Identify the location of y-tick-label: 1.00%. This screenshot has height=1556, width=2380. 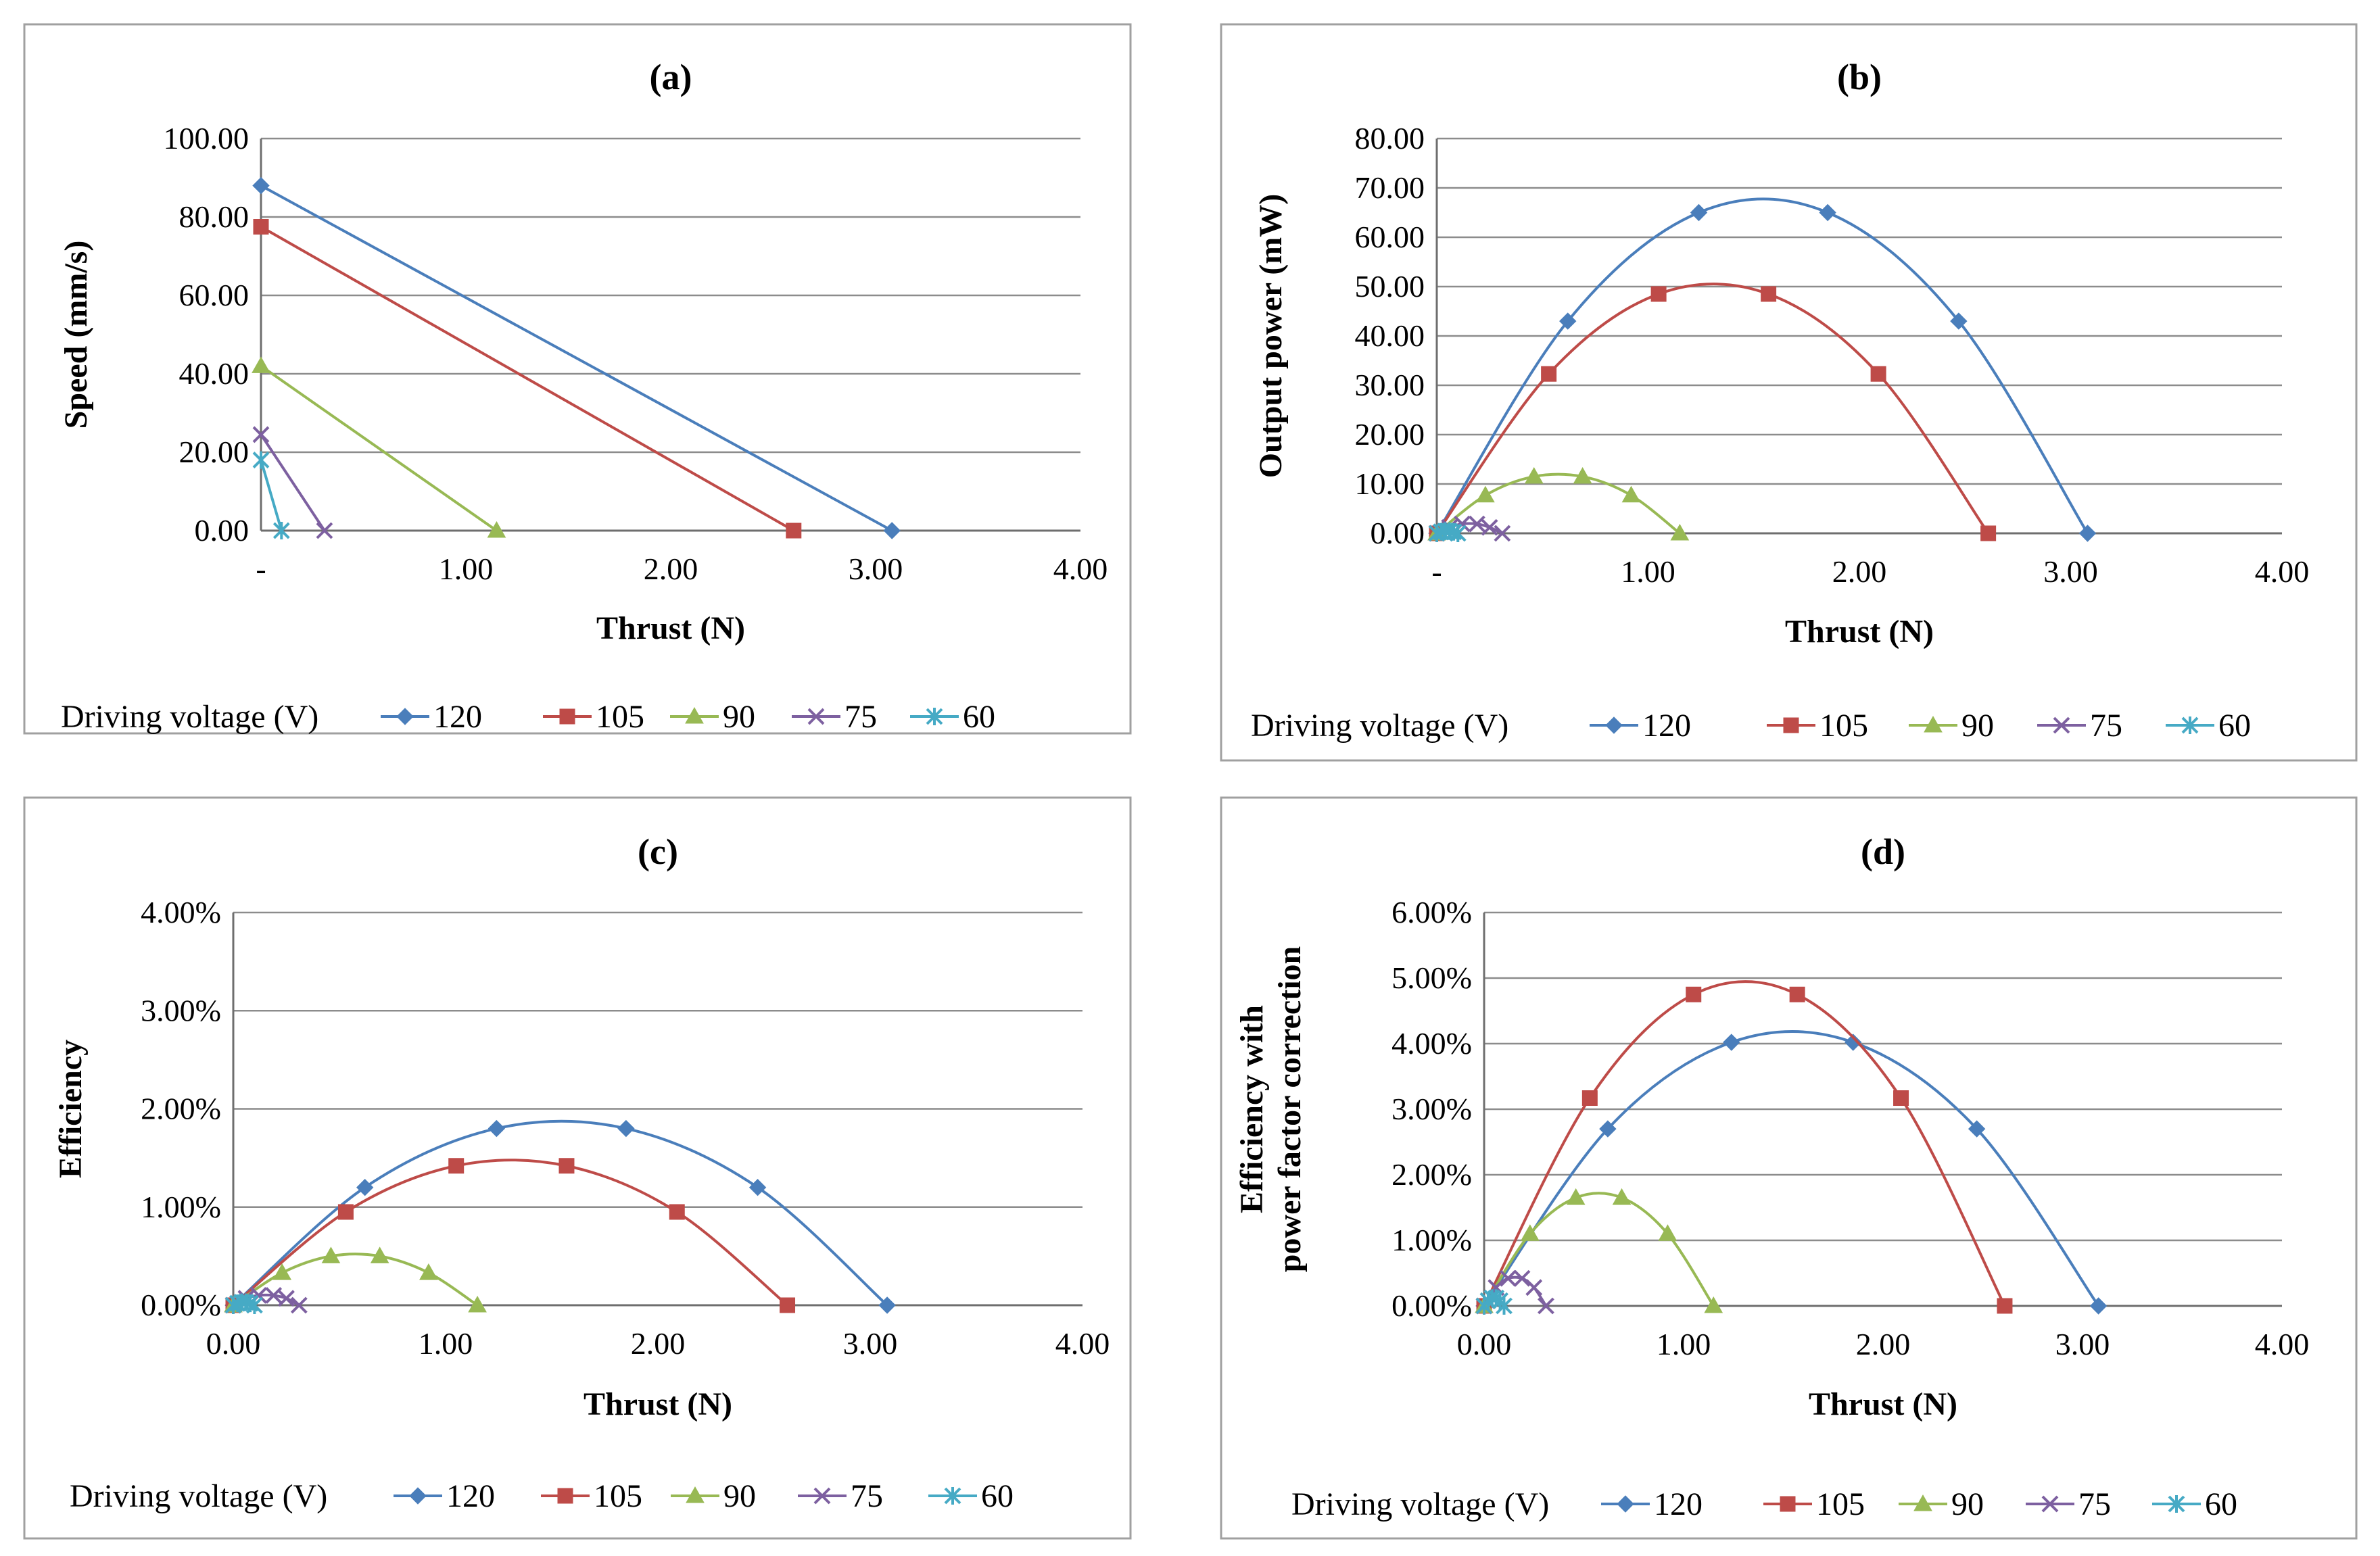
(1432, 1240).